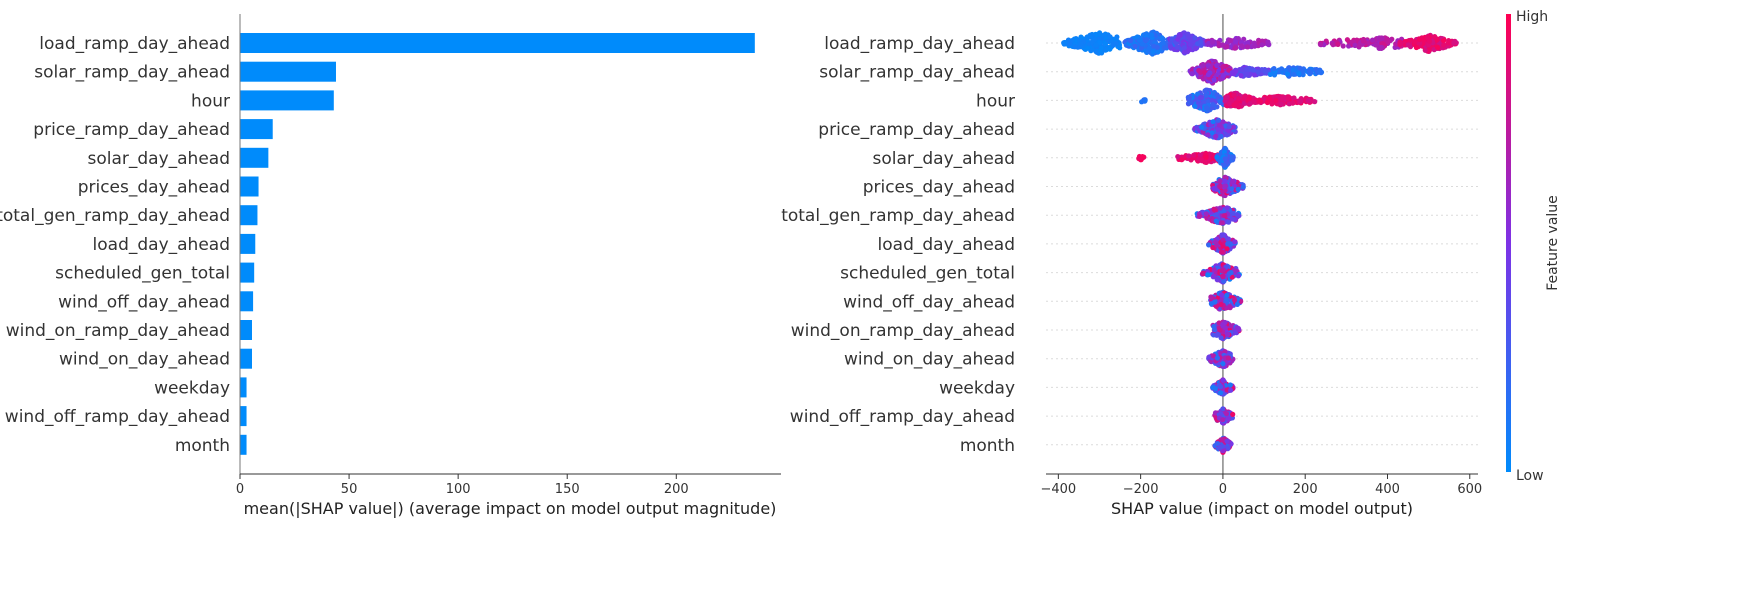  I want to click on bar-category-label: month, so click(202, 446).